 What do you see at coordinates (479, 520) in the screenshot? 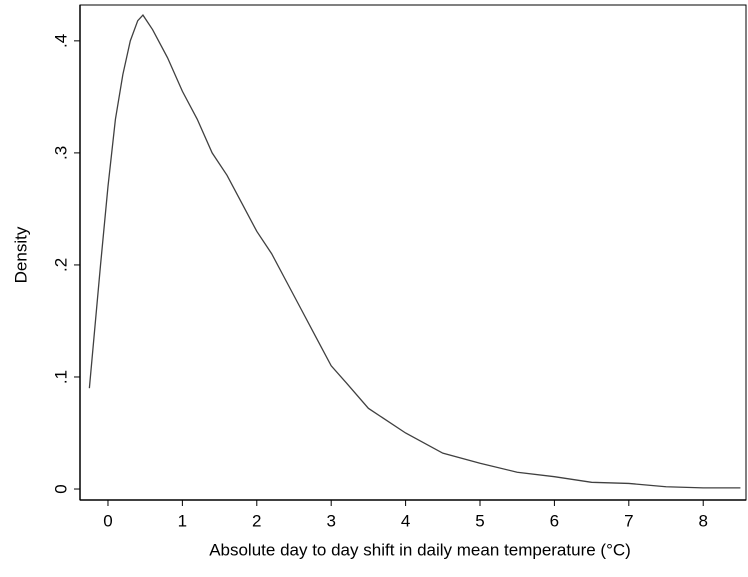
I see `x-tick-label: 5` at bounding box center [479, 520].